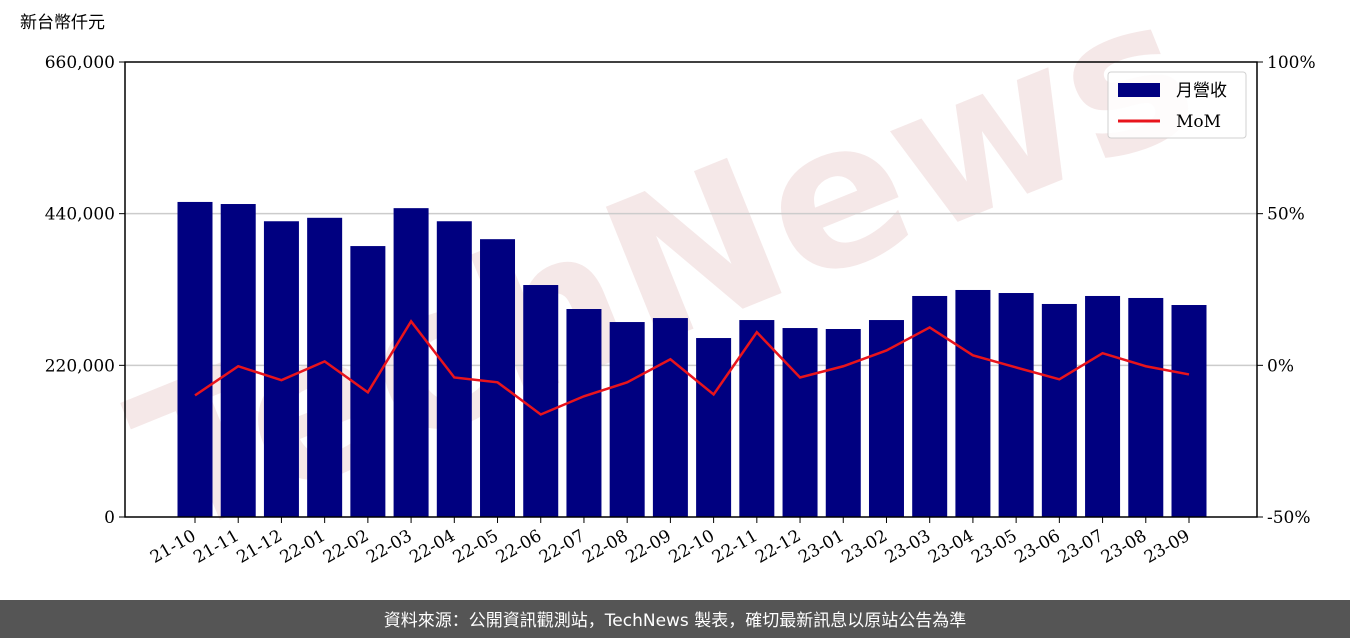 The height and width of the screenshot is (642, 1350). Describe the element at coordinates (432, 547) in the screenshot. I see `x-tick-label: 22-04` at that location.